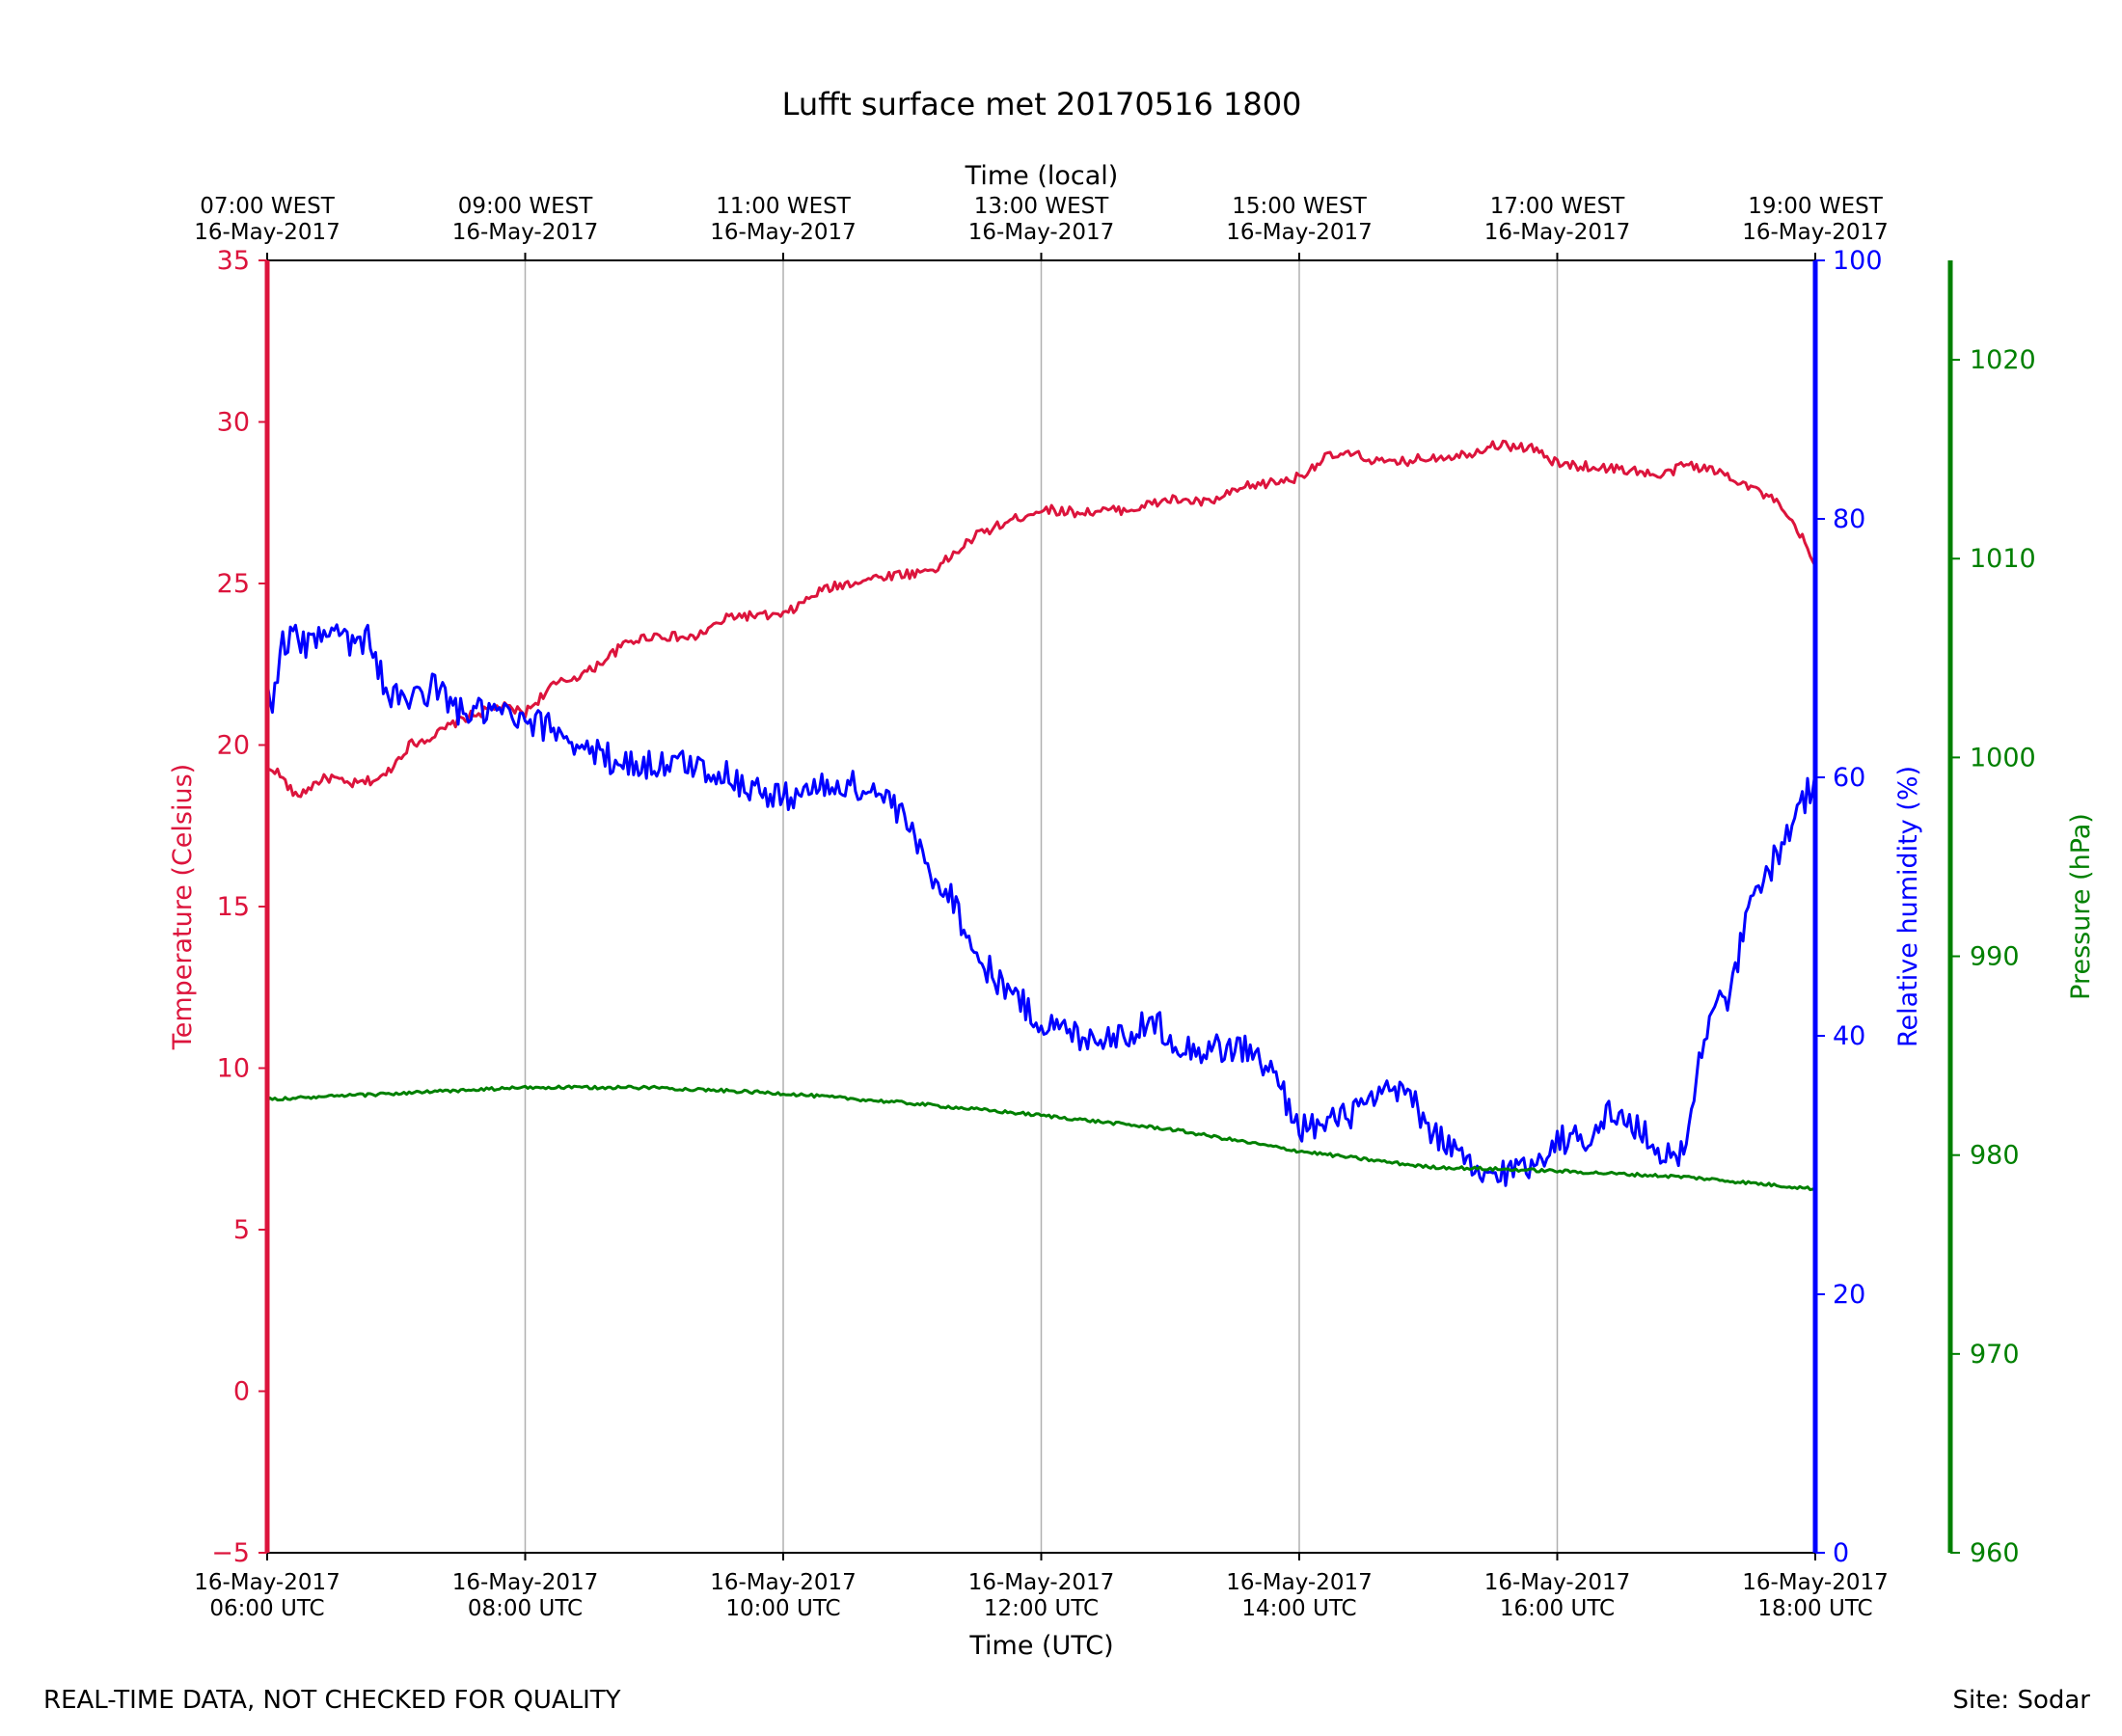 This screenshot has height=1736, width=2122. Describe the element at coordinates (1042, 104) in the screenshot. I see `chart-title: Lufft surface met 20170516 1800` at that location.